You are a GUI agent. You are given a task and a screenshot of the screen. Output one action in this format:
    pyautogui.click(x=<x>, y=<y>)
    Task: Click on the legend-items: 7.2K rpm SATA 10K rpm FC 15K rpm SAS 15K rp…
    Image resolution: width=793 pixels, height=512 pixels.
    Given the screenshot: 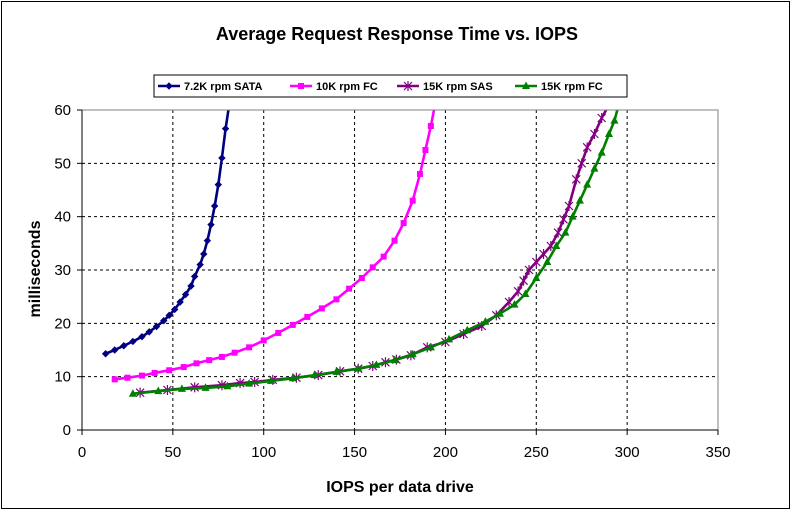 What is the action you would take?
    pyautogui.click(x=380, y=87)
    